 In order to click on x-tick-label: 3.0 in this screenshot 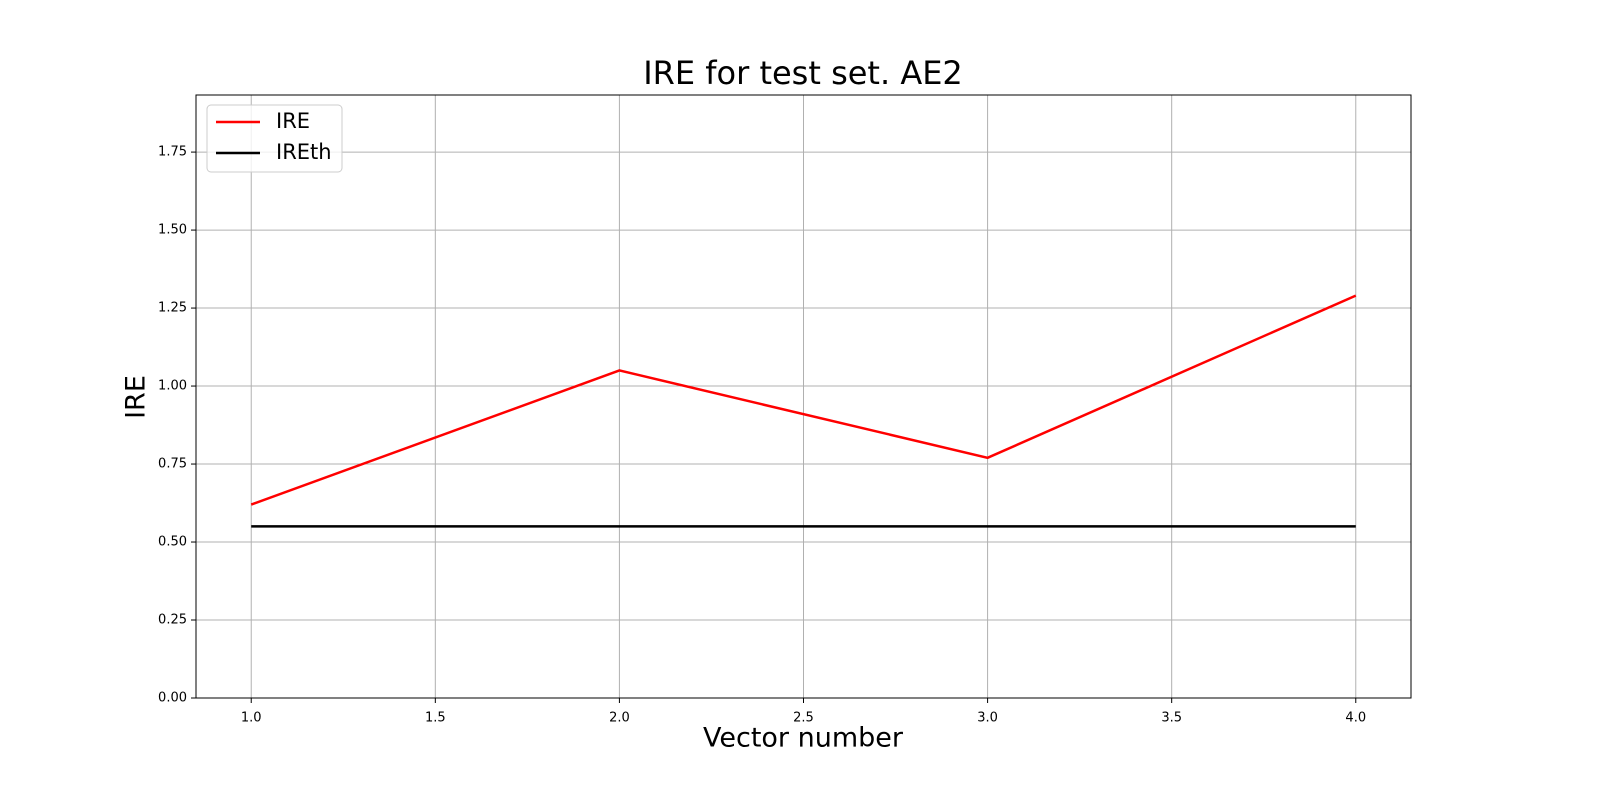, I will do `click(987, 718)`.